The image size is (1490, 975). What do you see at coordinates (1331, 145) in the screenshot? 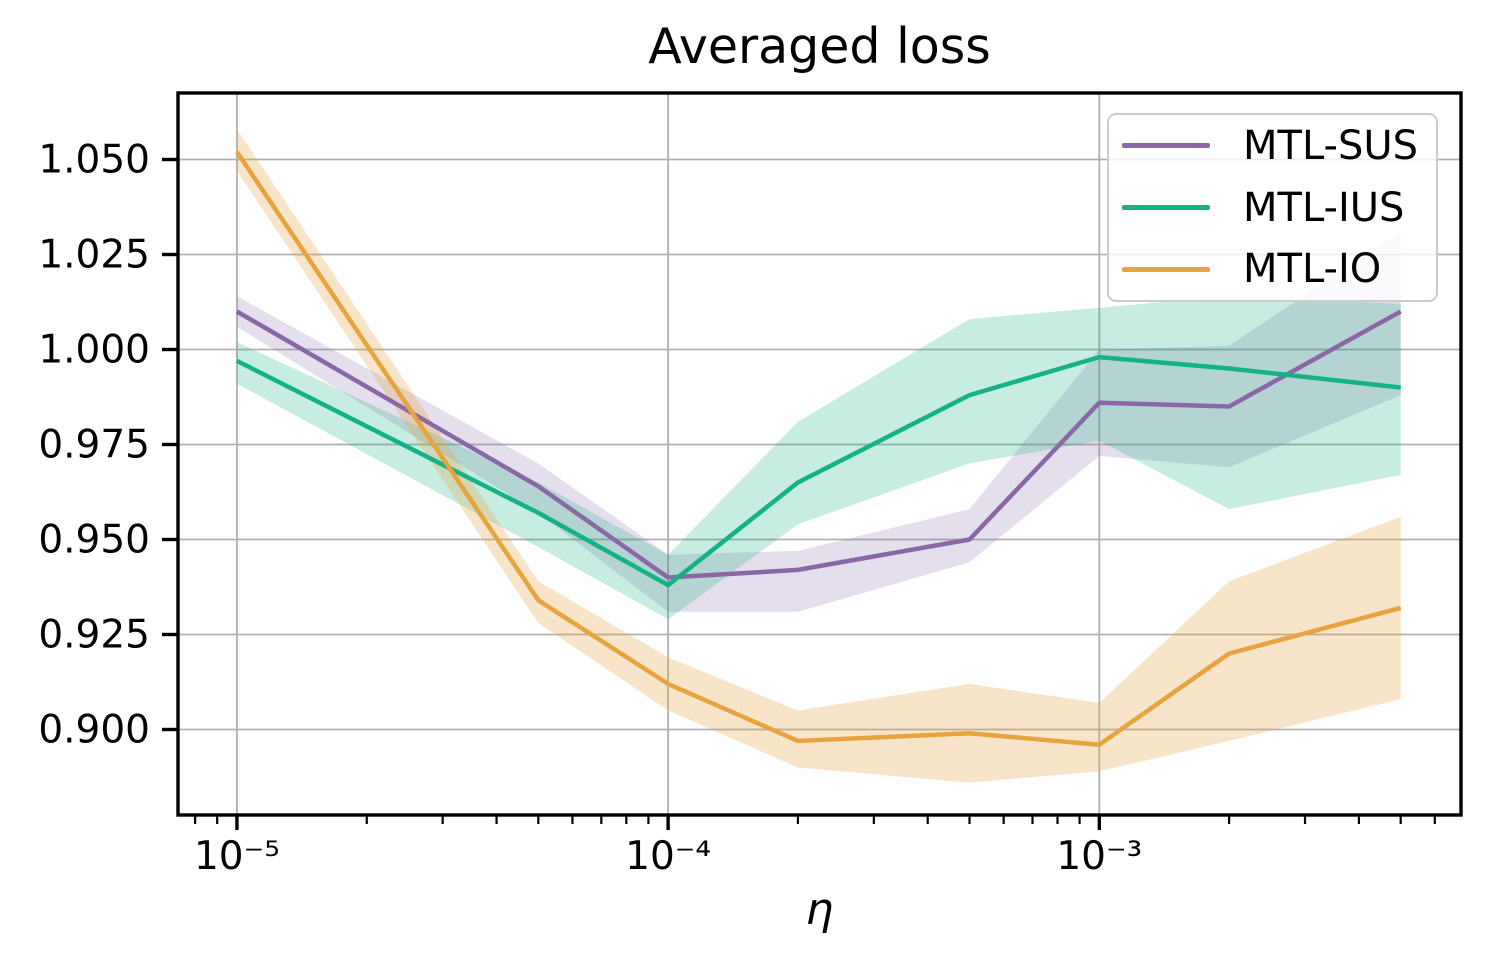
I see `legend-label-mtl-sus: MTL-SUS` at bounding box center [1331, 145].